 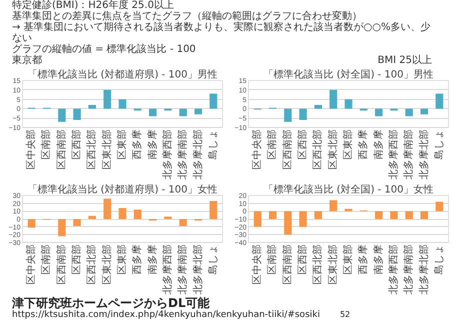 What do you see at coordinates (348, 74) in the screenshot?
I see `chart-title: 「標準化該当比 (対全国) - 100」男性` at bounding box center [348, 74].